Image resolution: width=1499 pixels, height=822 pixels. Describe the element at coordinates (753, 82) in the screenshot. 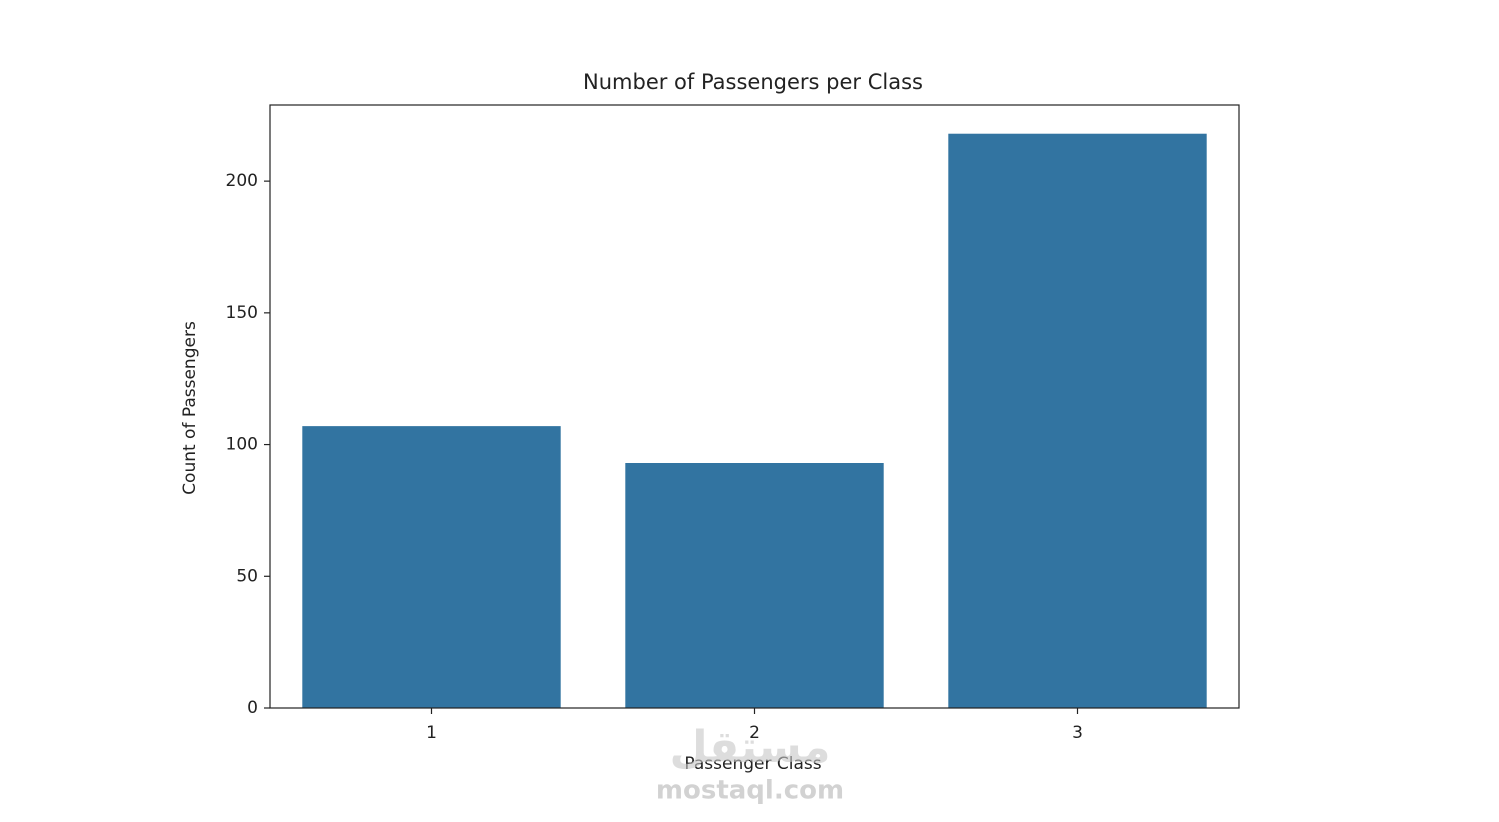

I see `chart-title: Number of Passengers per Class` at that location.